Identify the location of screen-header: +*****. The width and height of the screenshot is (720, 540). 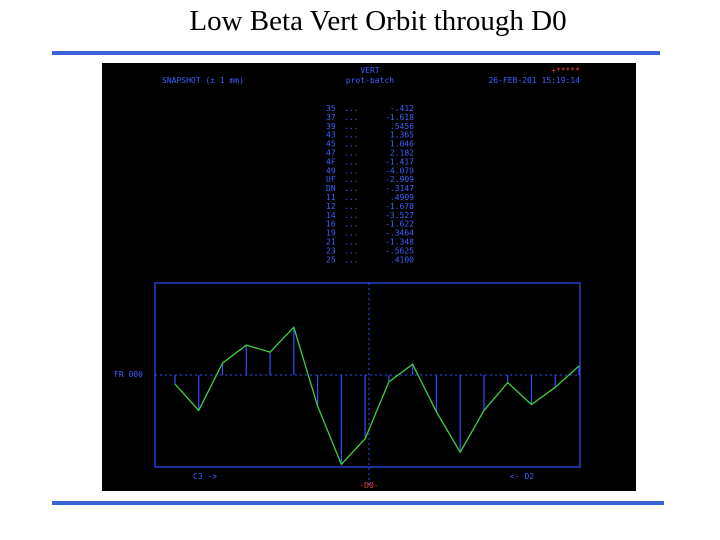
(565, 70).